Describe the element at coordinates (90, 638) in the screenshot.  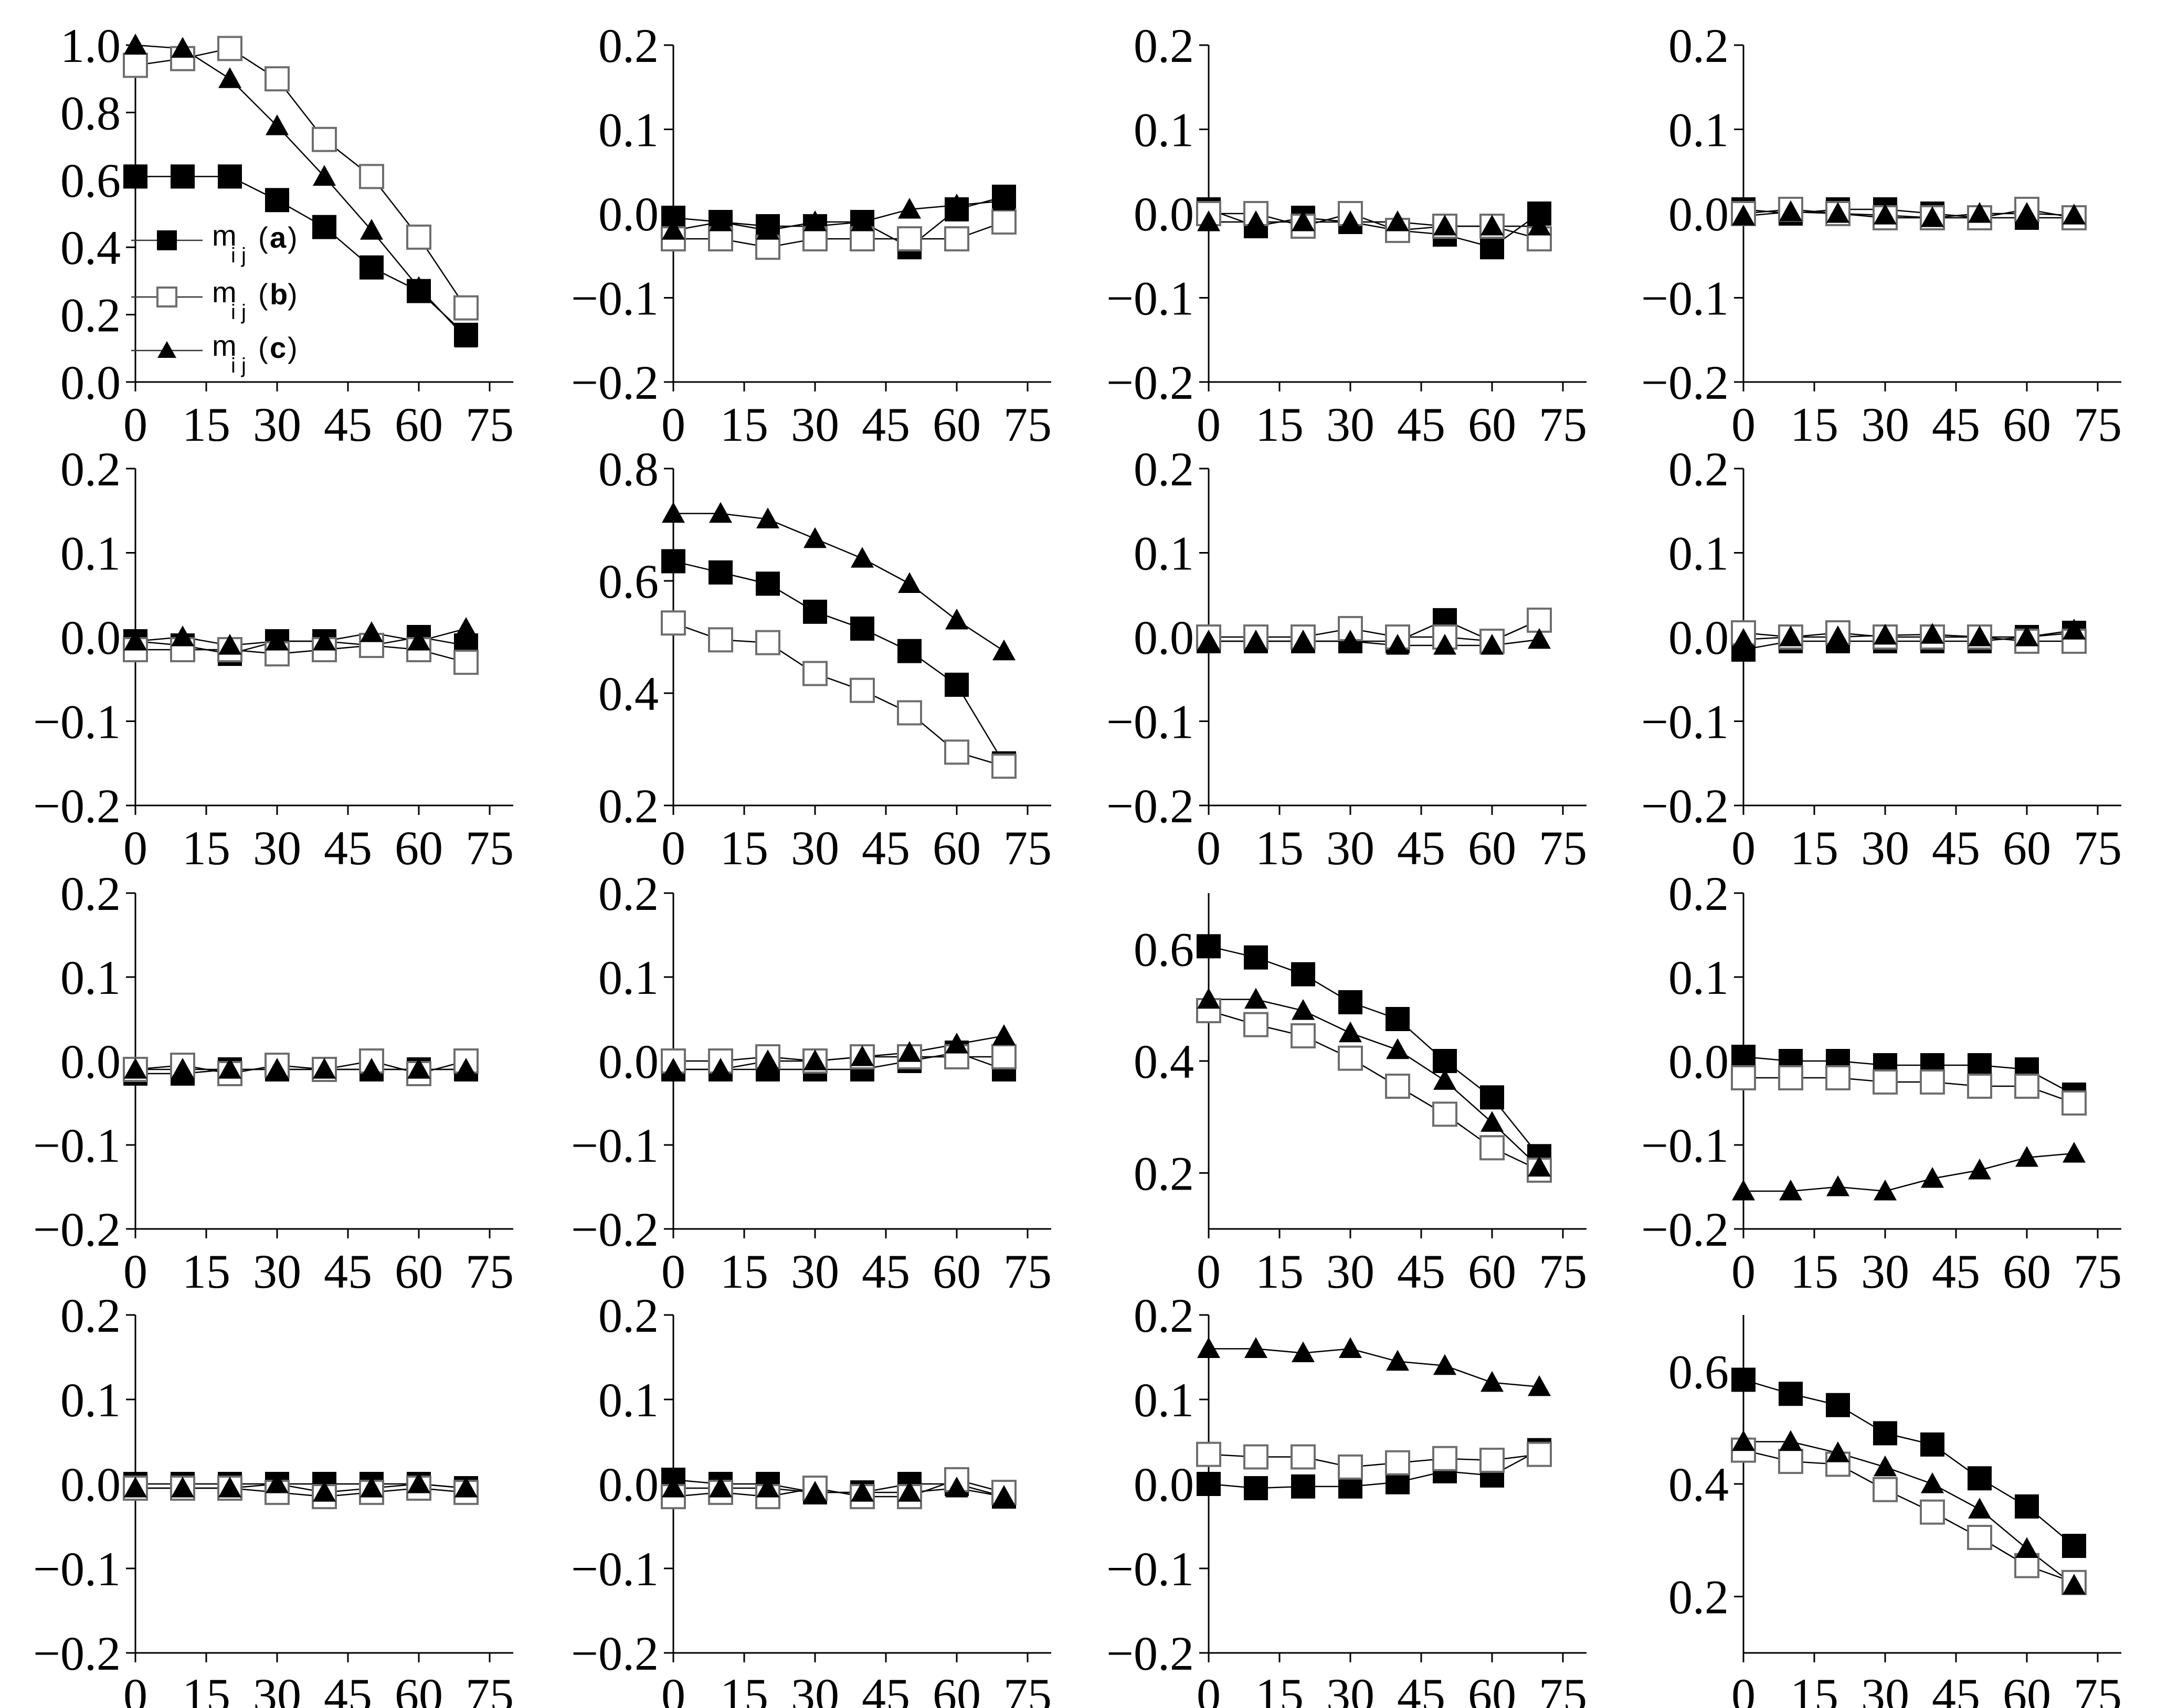
I see `y-tick-label: 0.0` at that location.